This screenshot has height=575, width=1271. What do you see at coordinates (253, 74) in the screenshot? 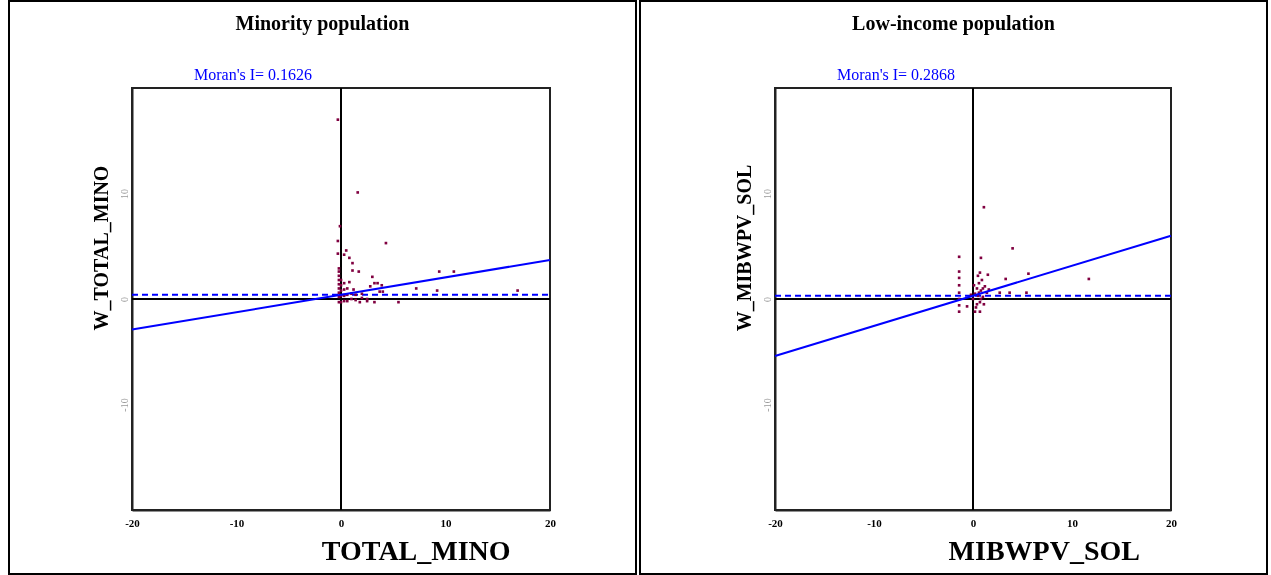
I see `text: Moran's I= 0.1626` at bounding box center [253, 74].